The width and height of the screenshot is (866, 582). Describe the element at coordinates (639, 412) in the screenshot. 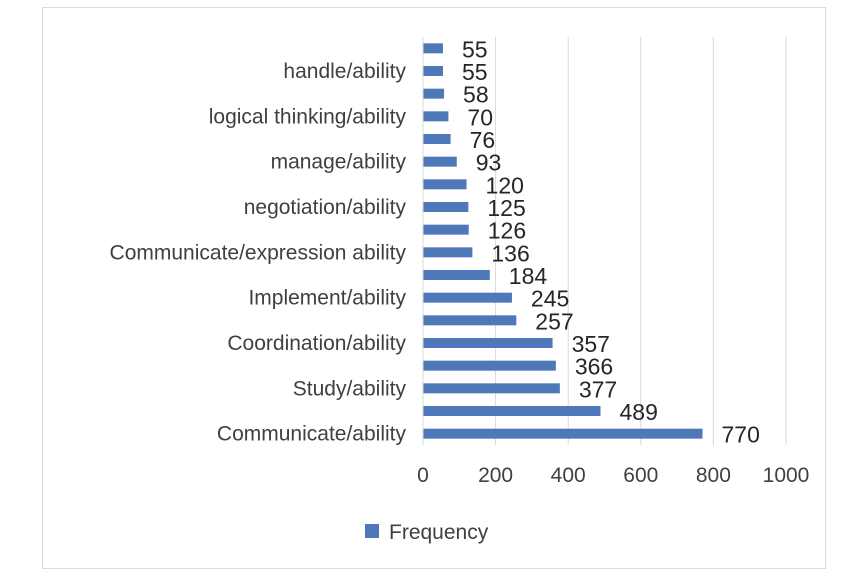

I see `data-label: 489` at that location.